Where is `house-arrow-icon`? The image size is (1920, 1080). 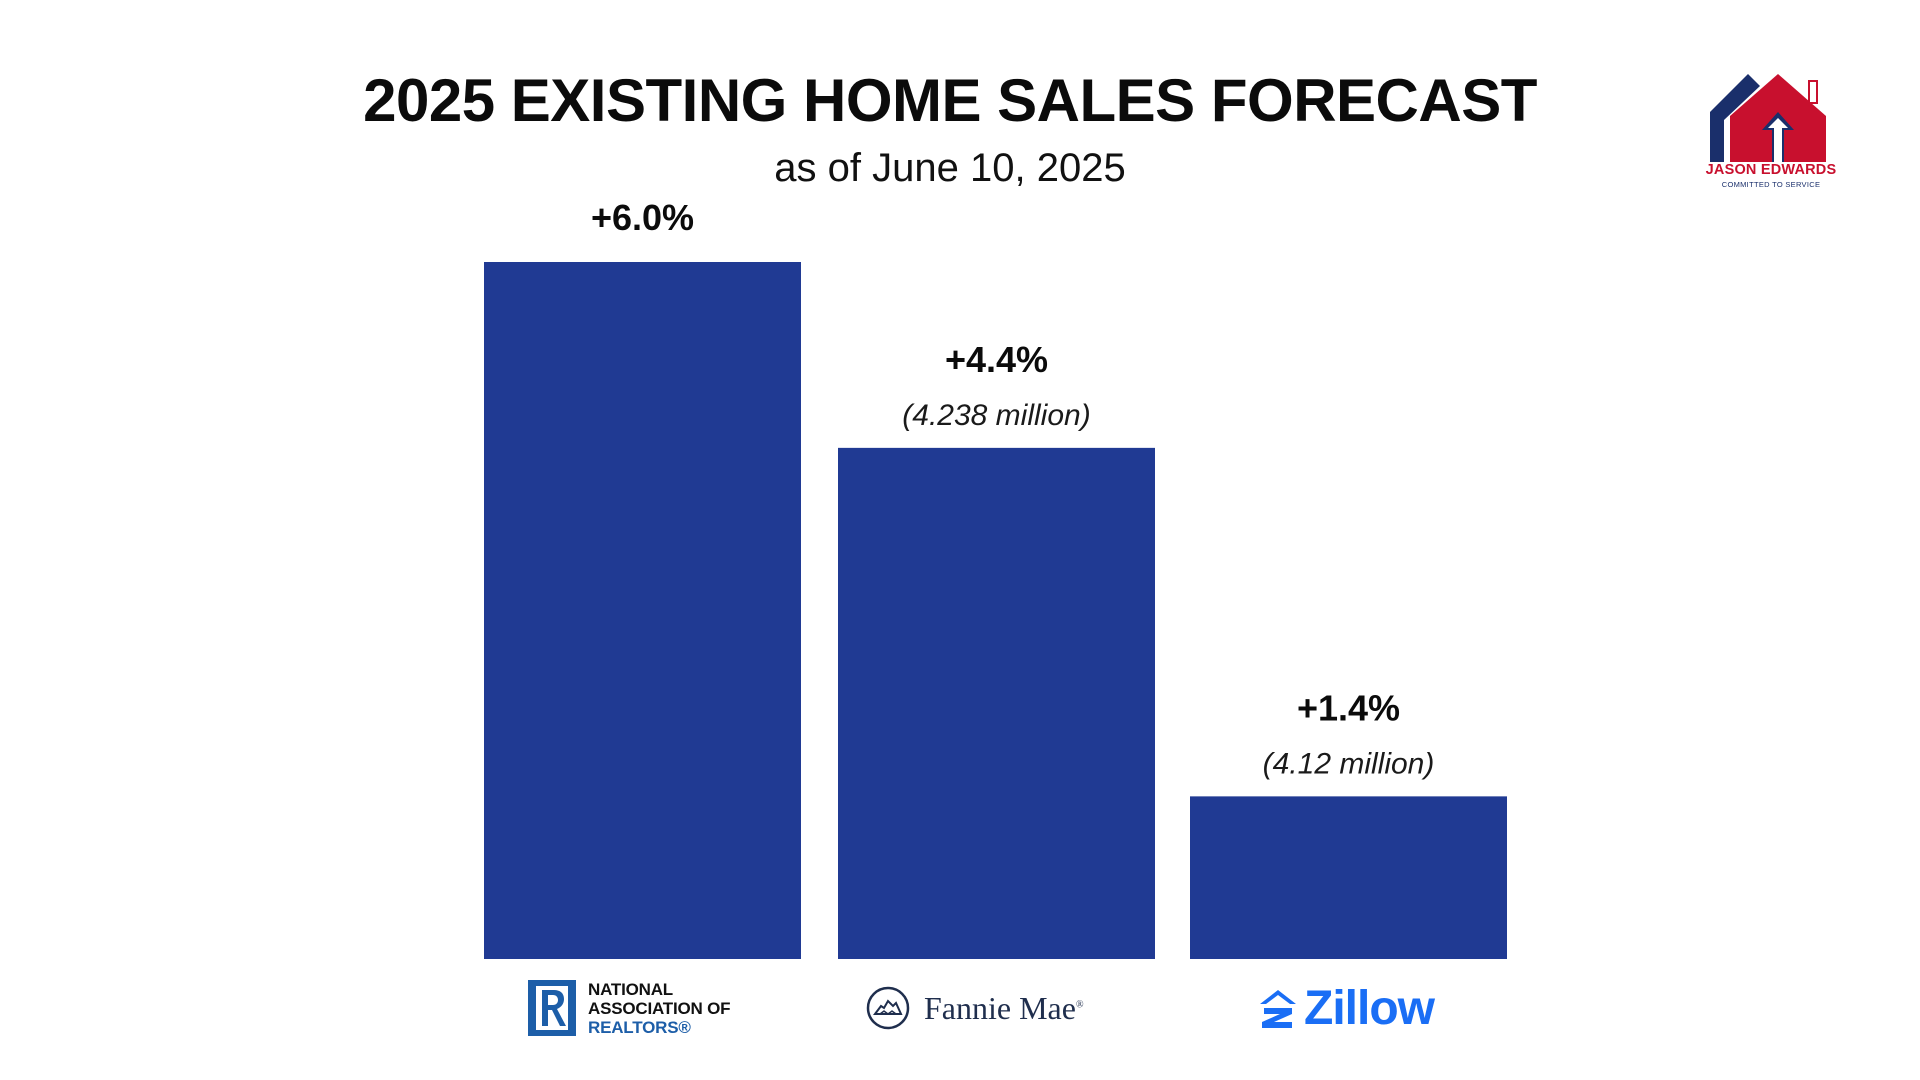
house-arrow-icon is located at coordinates (1768, 118).